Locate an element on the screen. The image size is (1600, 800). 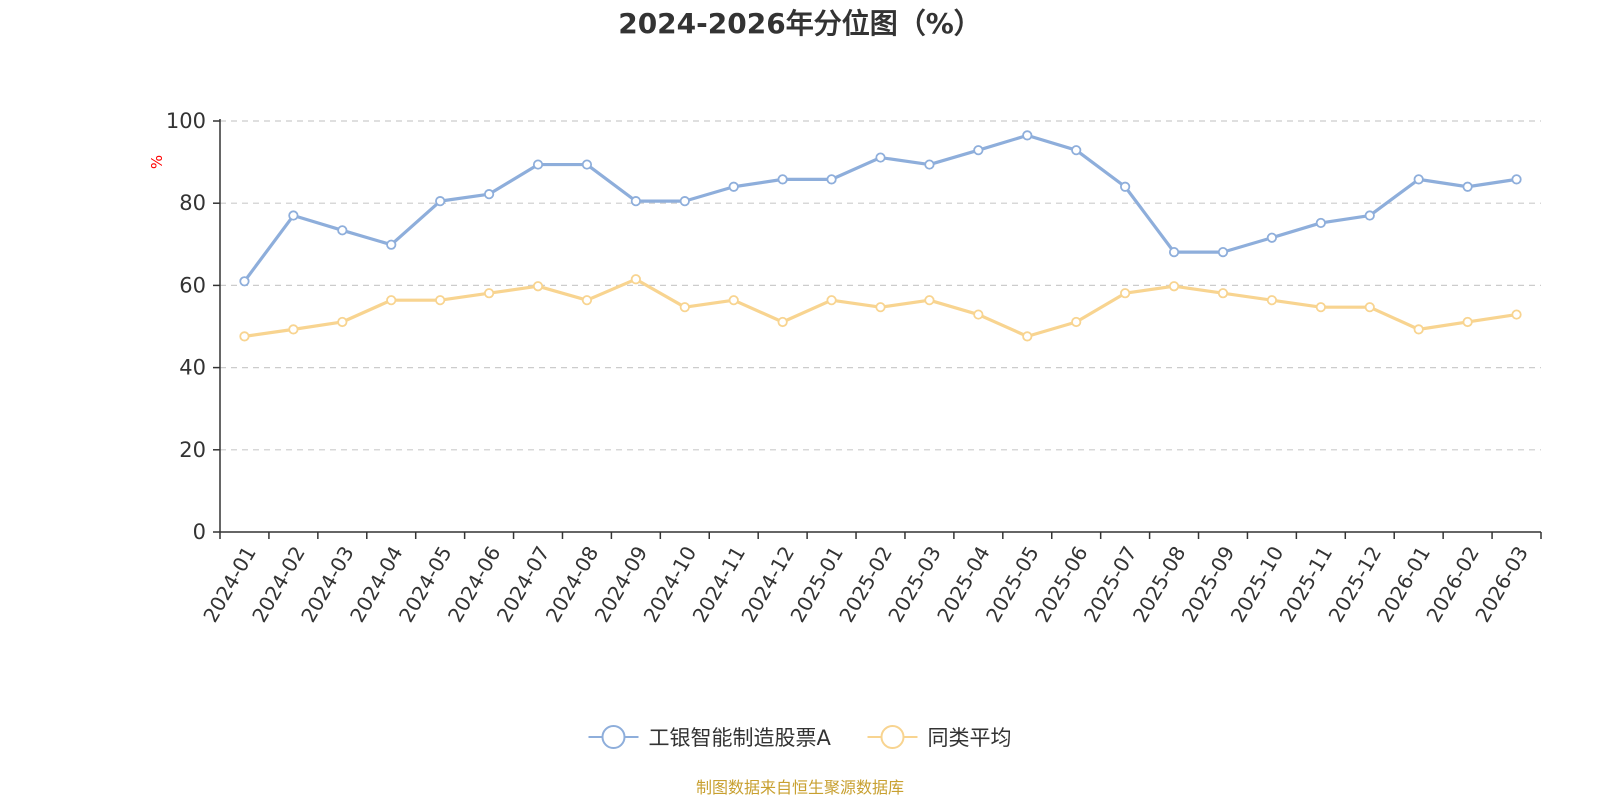
y-tick-label: 100 is located at coordinates (186, 121).